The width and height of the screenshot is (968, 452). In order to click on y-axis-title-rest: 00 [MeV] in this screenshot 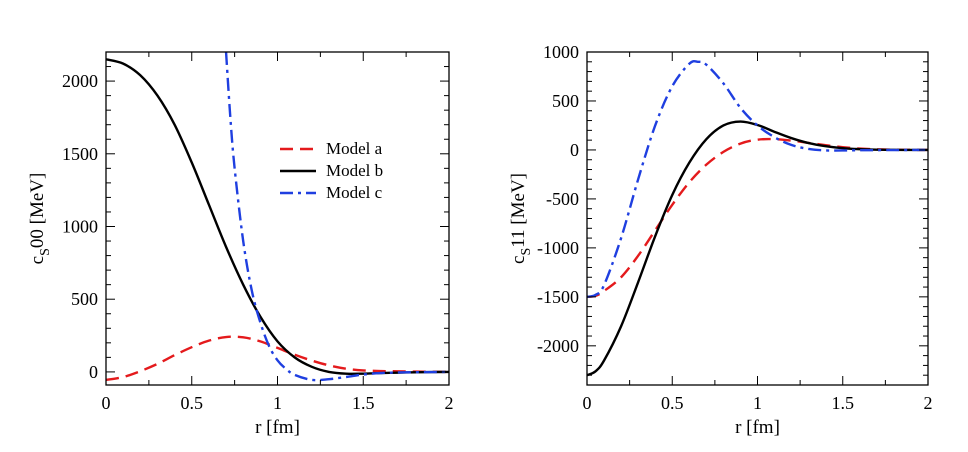, I will do `click(37, 210)`.